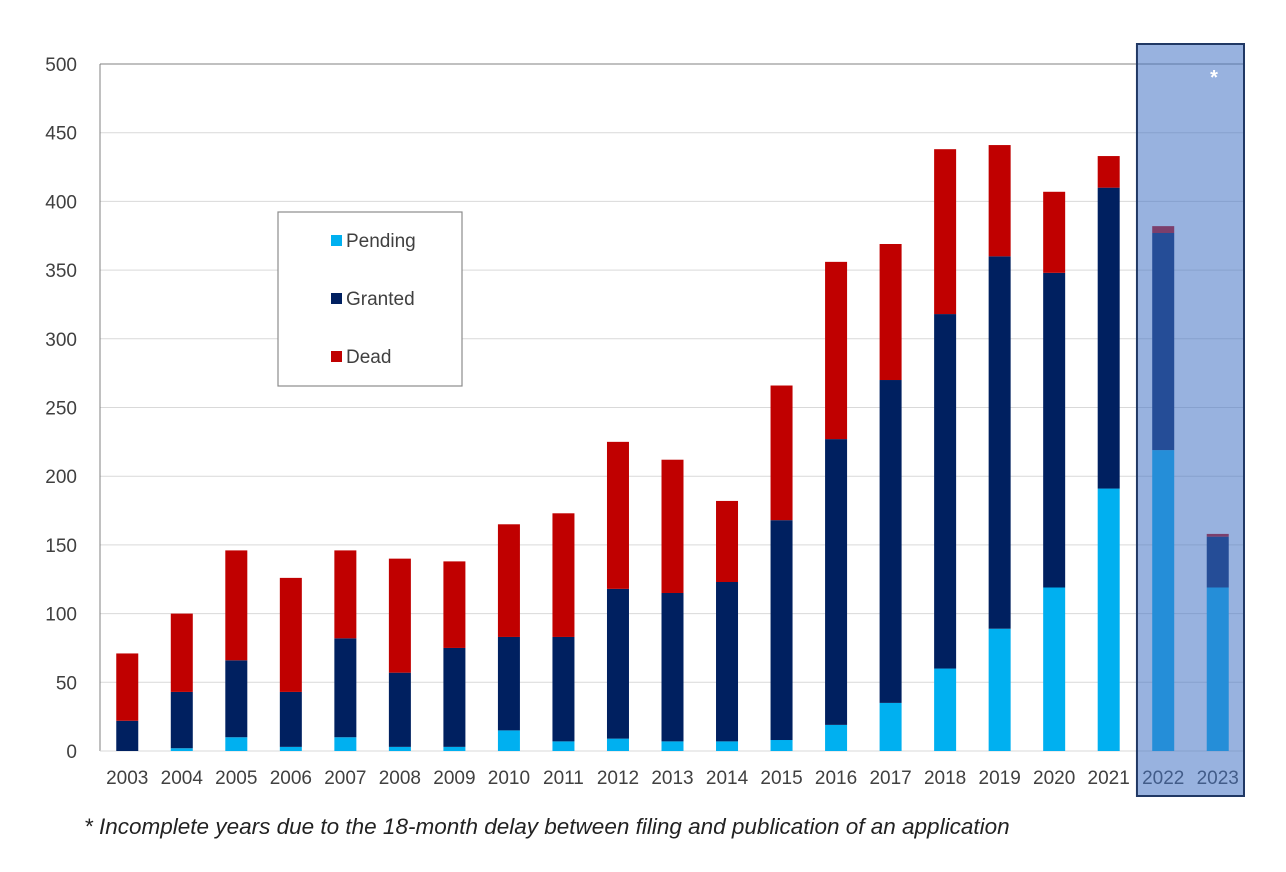  What do you see at coordinates (945, 232) in the screenshot?
I see `bar-dead-2018` at bounding box center [945, 232].